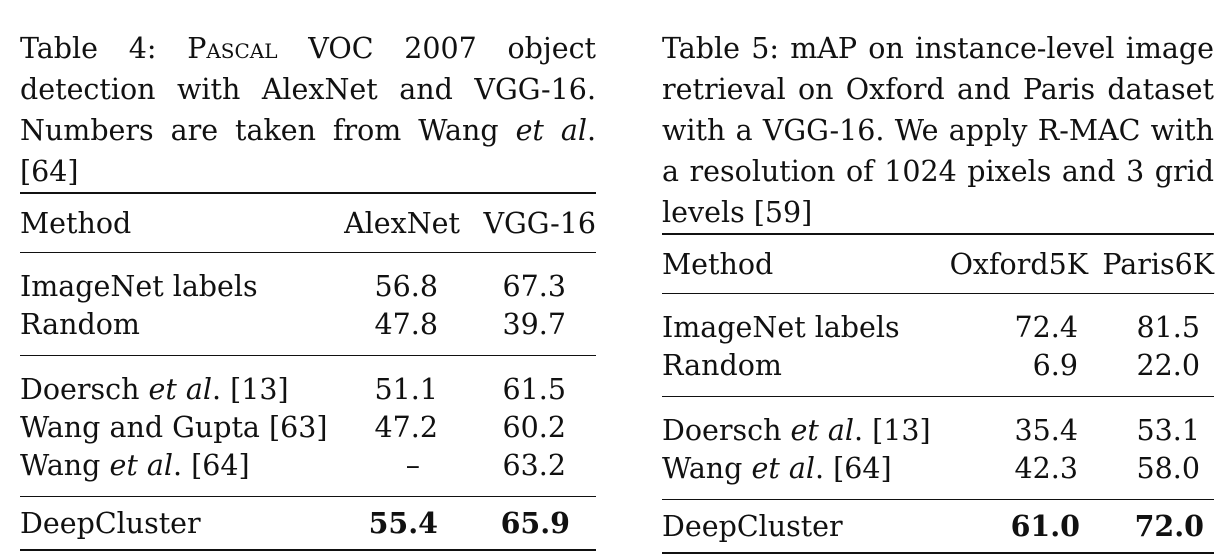  I want to click on value-cell: 56.8, so click(406, 286).